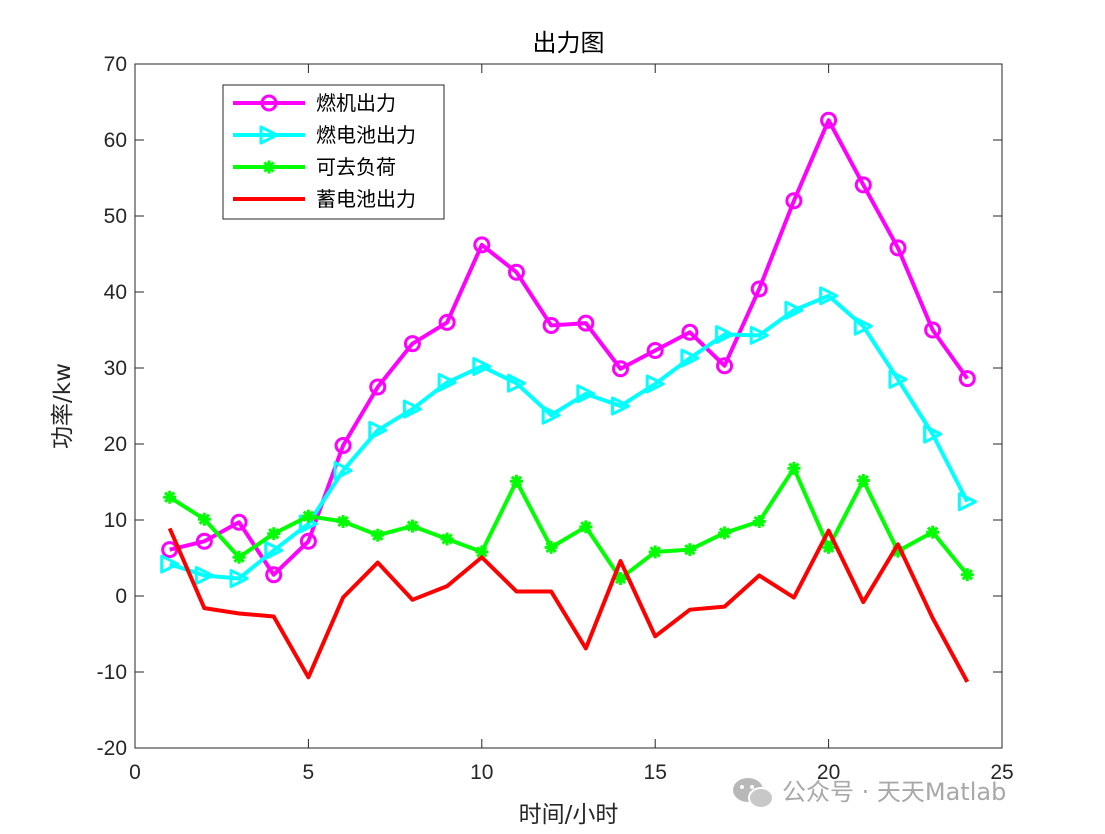 The width and height of the screenshot is (1105, 834). Describe the element at coordinates (356, 103) in the screenshot. I see `legend-label: 燃机出力` at that location.